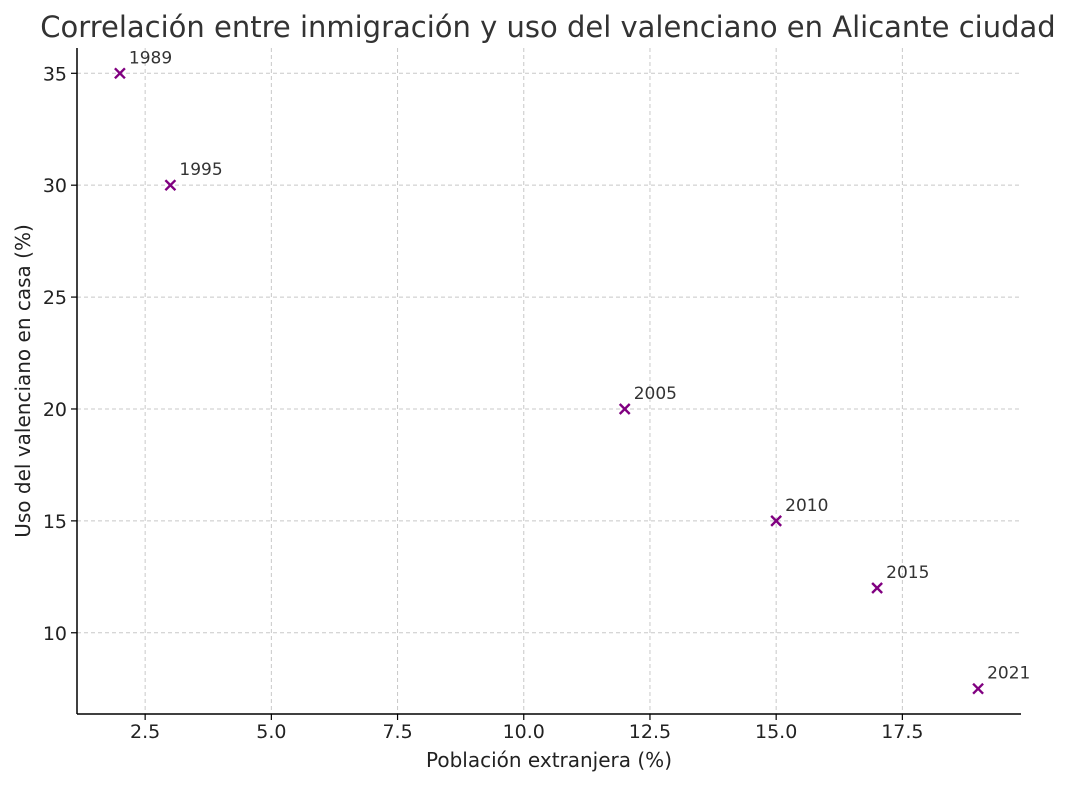  I want to click on y-tick-label: 15, so click(55, 522).